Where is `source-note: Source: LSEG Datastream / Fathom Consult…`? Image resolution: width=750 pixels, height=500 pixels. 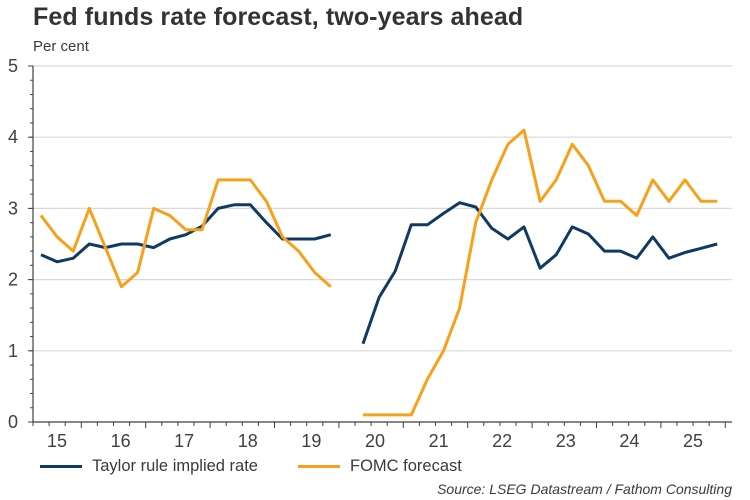
source-note: Source: LSEG Datastream / Fathom Consult… is located at coordinates (584, 489).